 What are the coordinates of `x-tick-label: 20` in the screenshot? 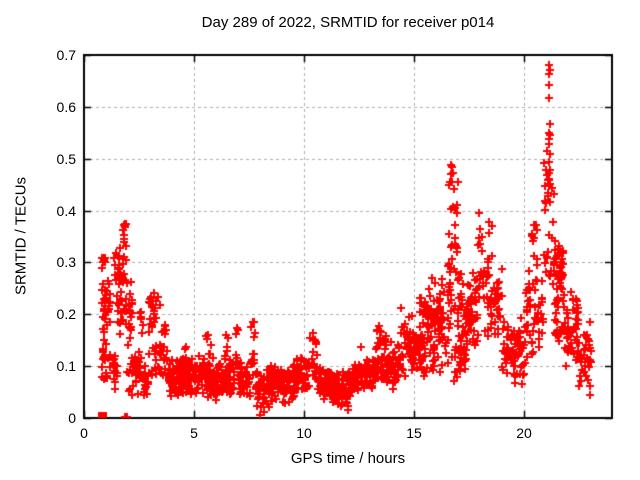 It's located at (524, 433).